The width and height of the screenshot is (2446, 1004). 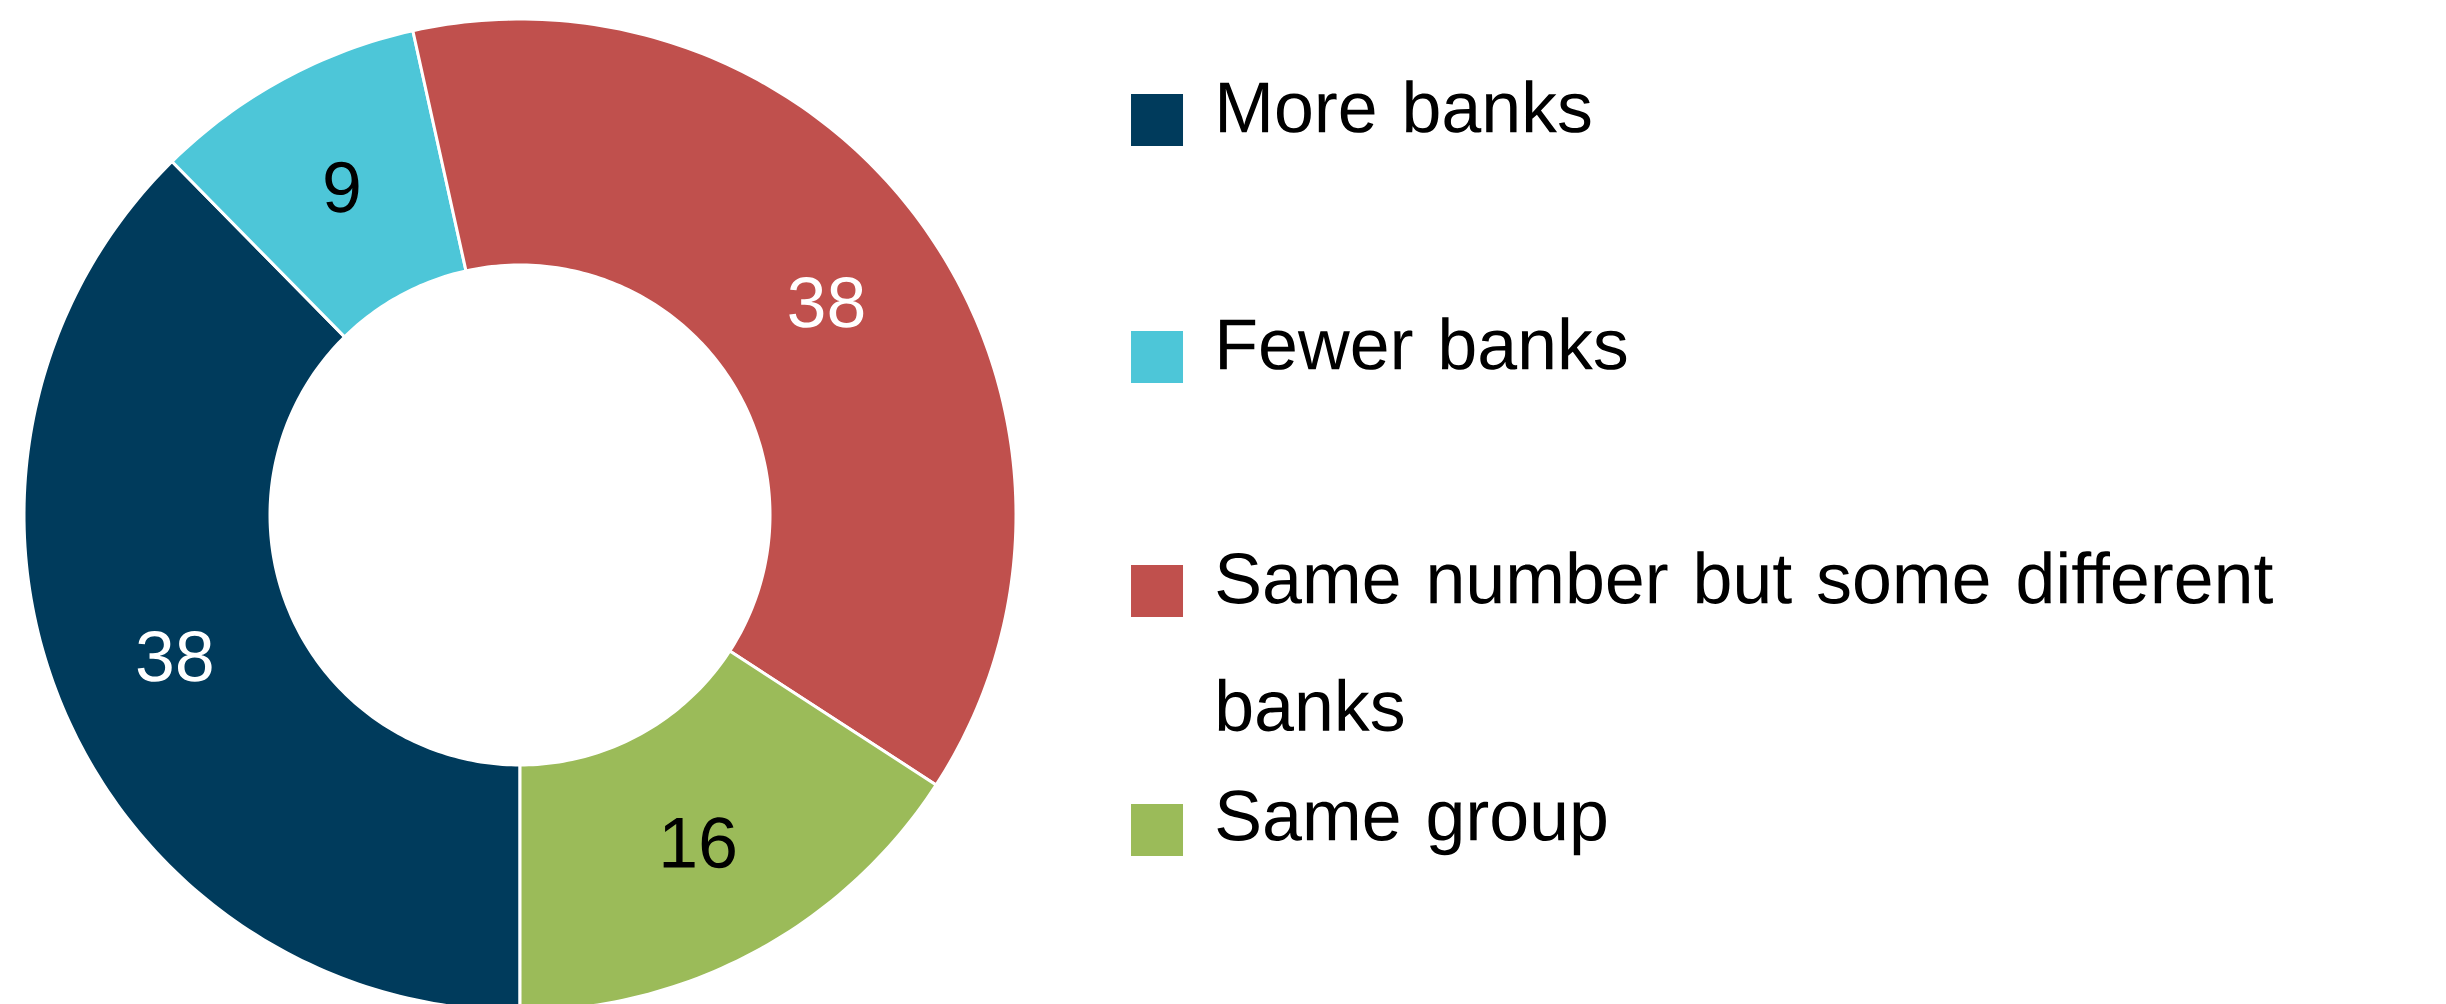 I want to click on legend-label: Same group, so click(x=1411, y=823).